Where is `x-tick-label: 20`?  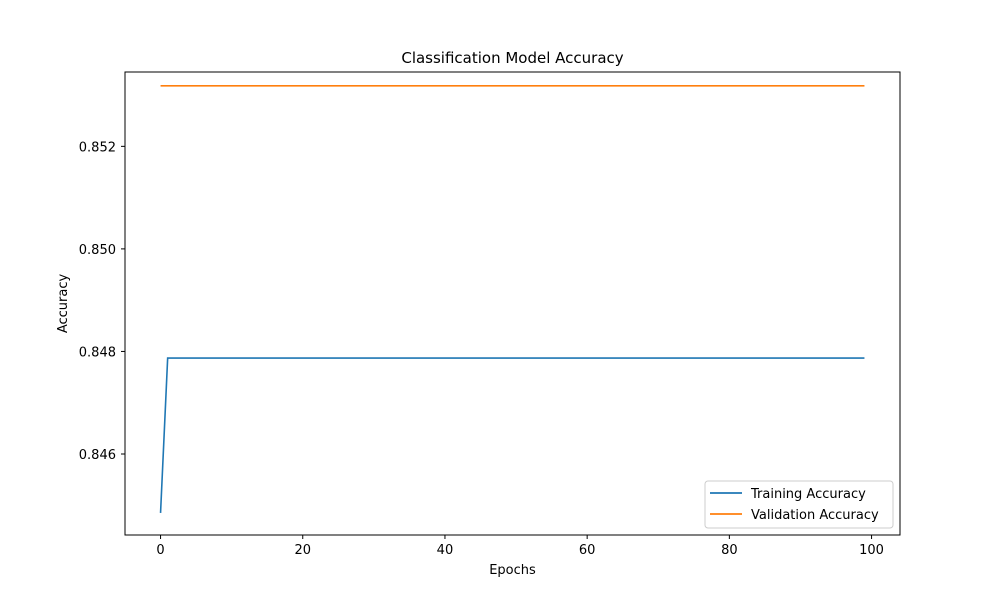
x-tick-label: 20 is located at coordinates (302, 550).